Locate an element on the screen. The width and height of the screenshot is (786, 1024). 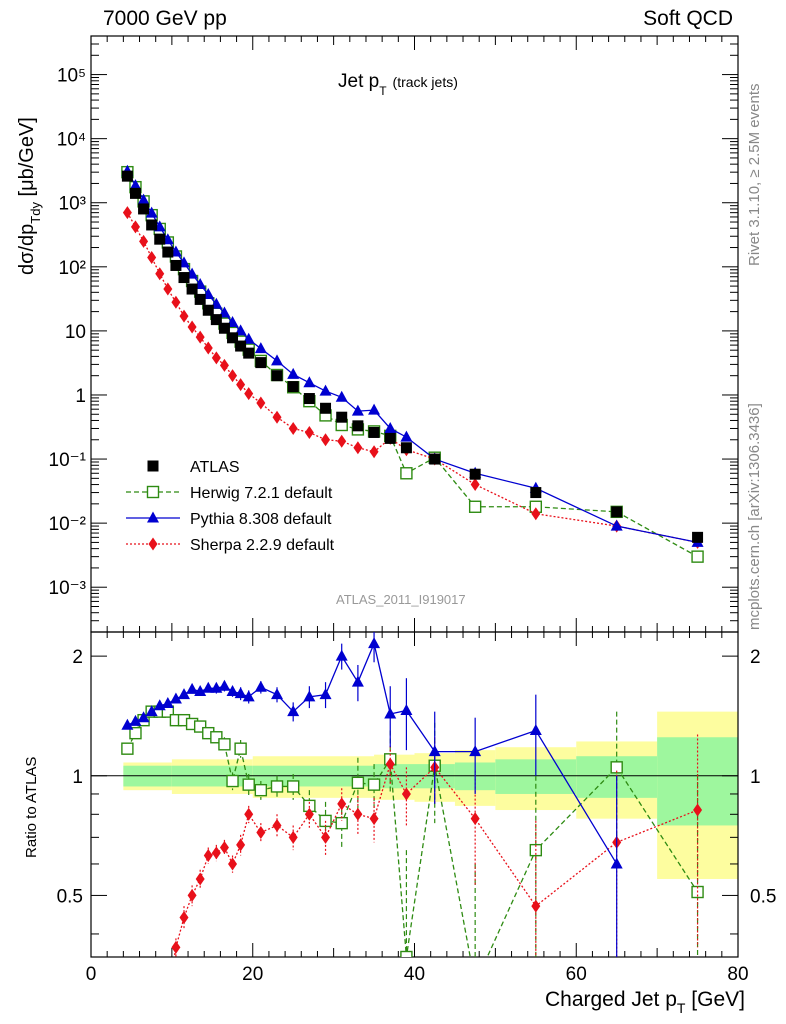
legend-entry-sherpa: Sherpa 2.2.9 default is located at coordinates (230, 545).